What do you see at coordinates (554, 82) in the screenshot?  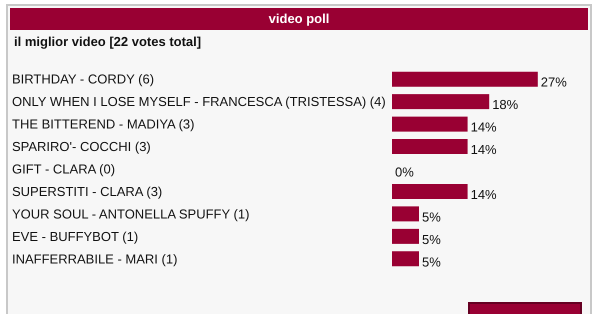 I see `data-label: 27%` at bounding box center [554, 82].